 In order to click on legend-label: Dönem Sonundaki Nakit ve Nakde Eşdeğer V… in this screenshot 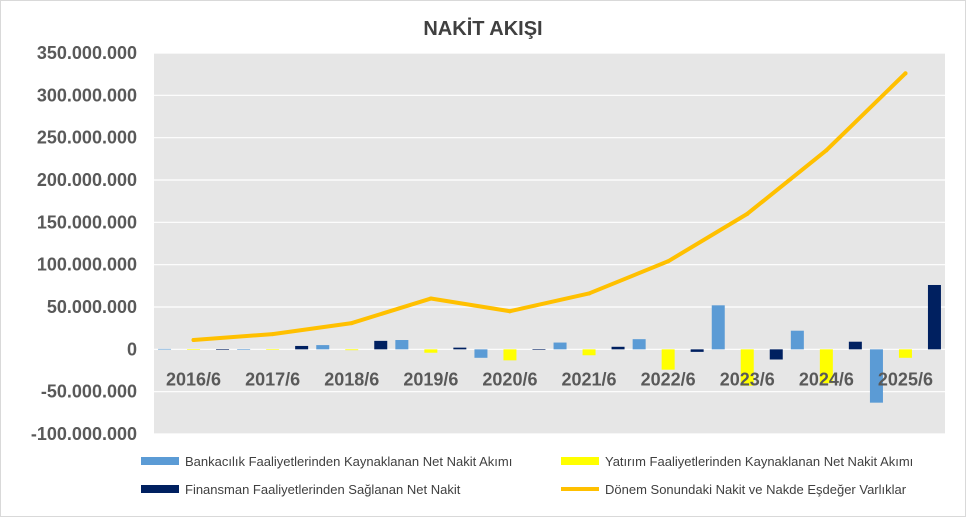, I will do `click(756, 489)`.